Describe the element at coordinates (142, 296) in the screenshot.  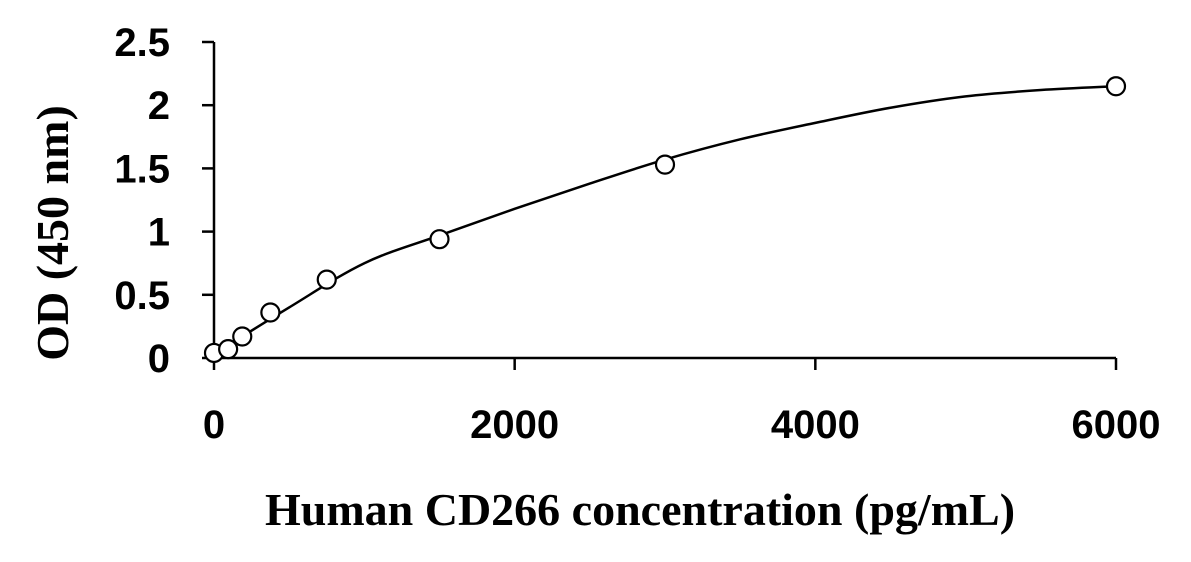
I see `y-tick-label: 0.5` at that location.